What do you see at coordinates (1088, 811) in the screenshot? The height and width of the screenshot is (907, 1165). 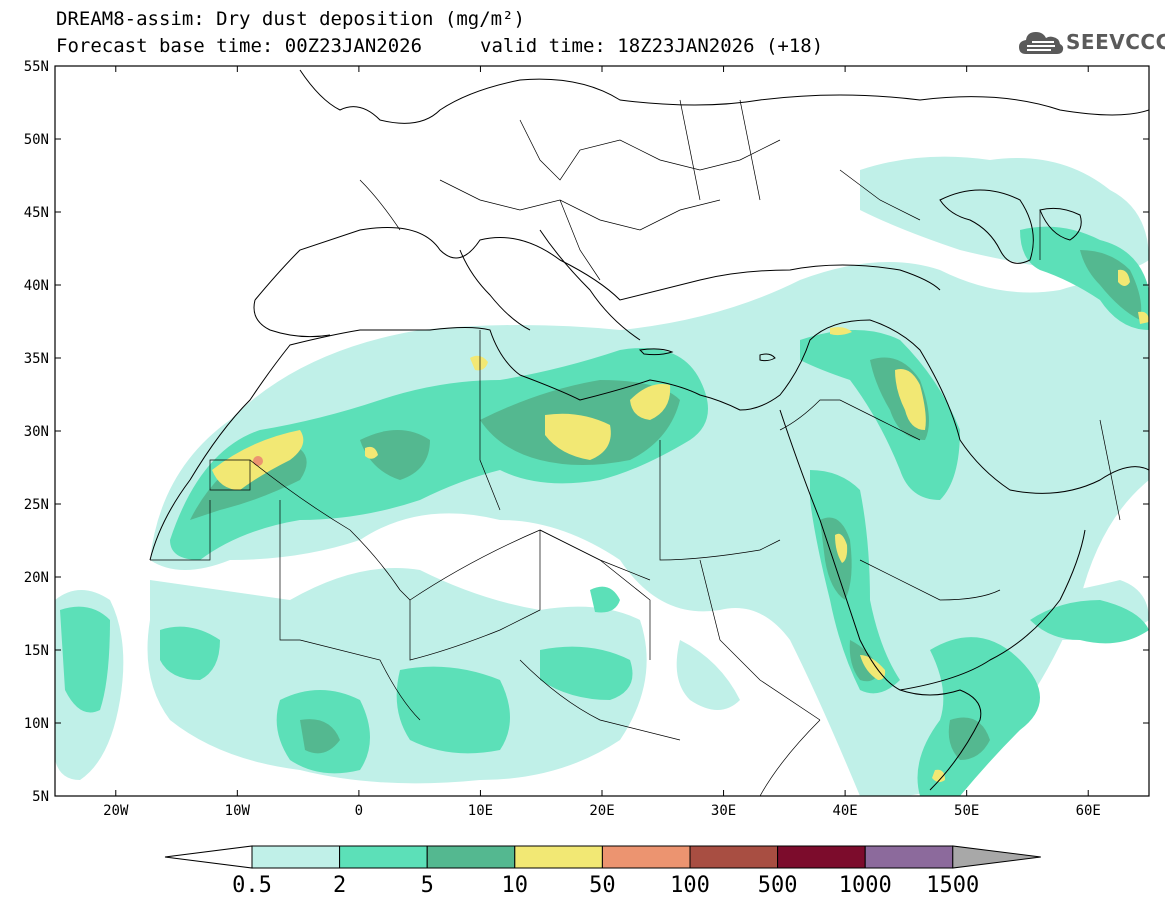 I see `lon-tick-label: 60E` at bounding box center [1088, 811].